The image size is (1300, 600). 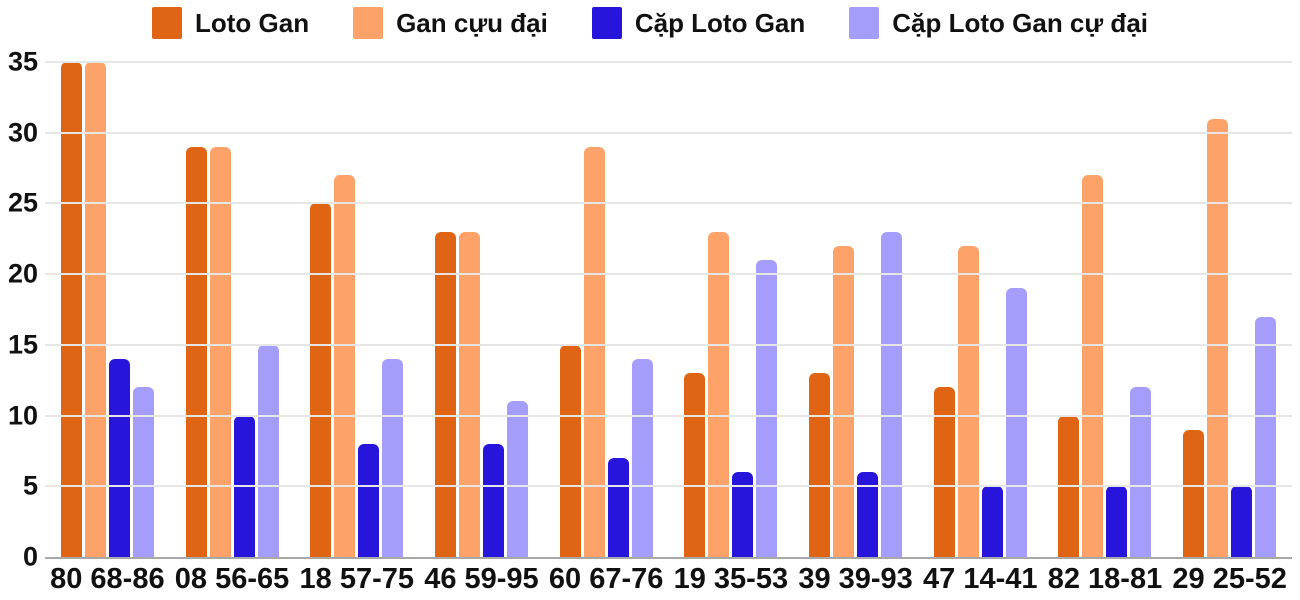 I want to click on x-tick-label: 46 59-95, so click(x=481, y=579).